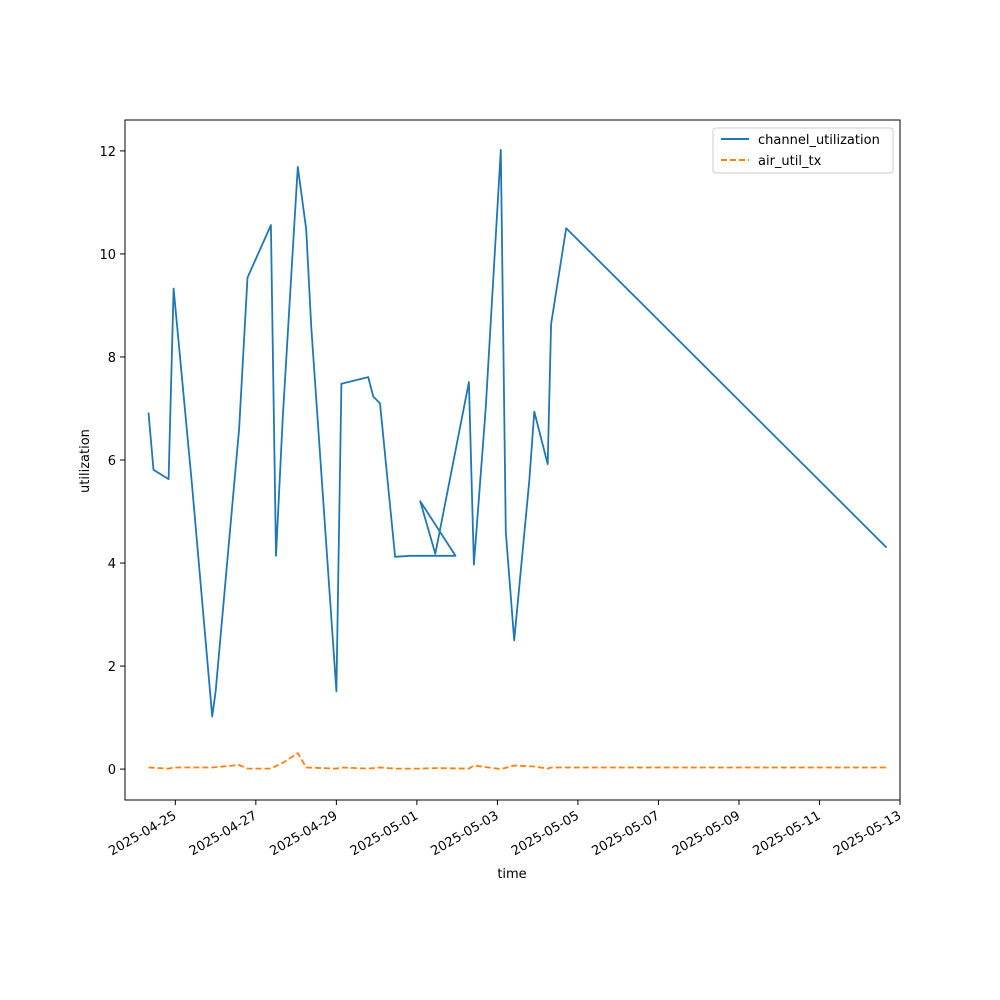  Describe the element at coordinates (112, 667) in the screenshot. I see `y-tick-label: 2` at that location.